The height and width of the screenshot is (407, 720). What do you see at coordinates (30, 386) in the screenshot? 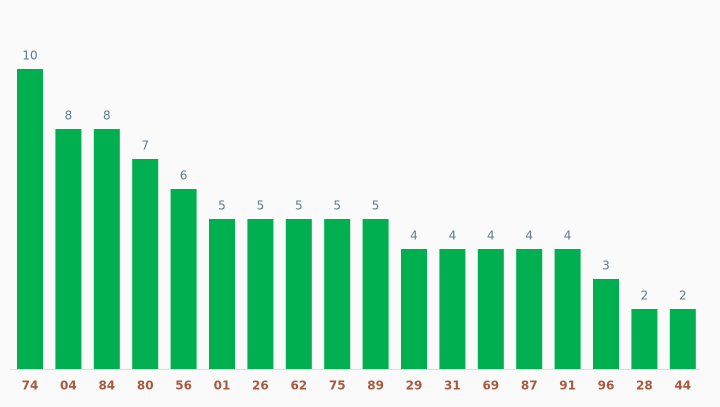
I see `x-tick-label: 74` at bounding box center [30, 386].